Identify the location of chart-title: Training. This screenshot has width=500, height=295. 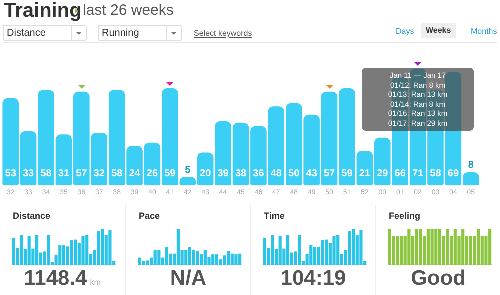
(43, 11).